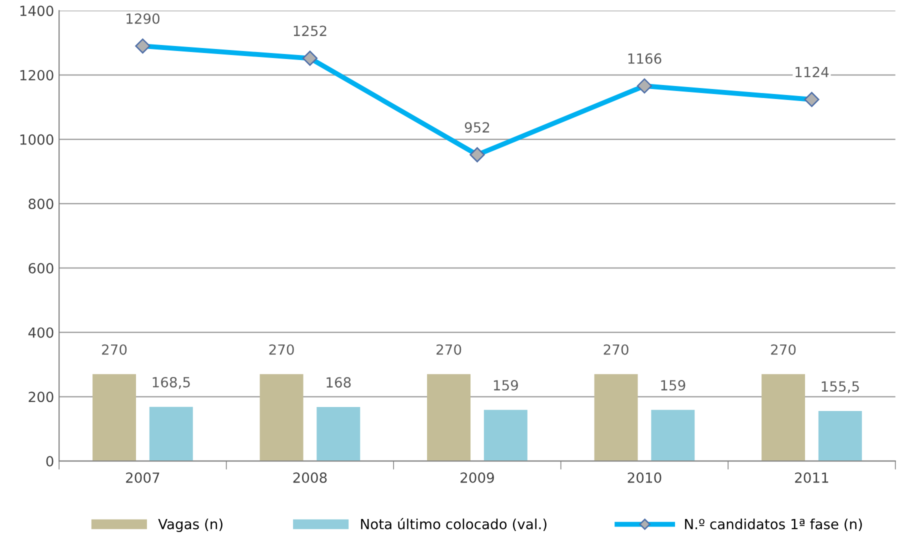 This screenshot has height=533, width=909. I want to click on legend-label: Nota último colocado (val.), so click(453, 524).